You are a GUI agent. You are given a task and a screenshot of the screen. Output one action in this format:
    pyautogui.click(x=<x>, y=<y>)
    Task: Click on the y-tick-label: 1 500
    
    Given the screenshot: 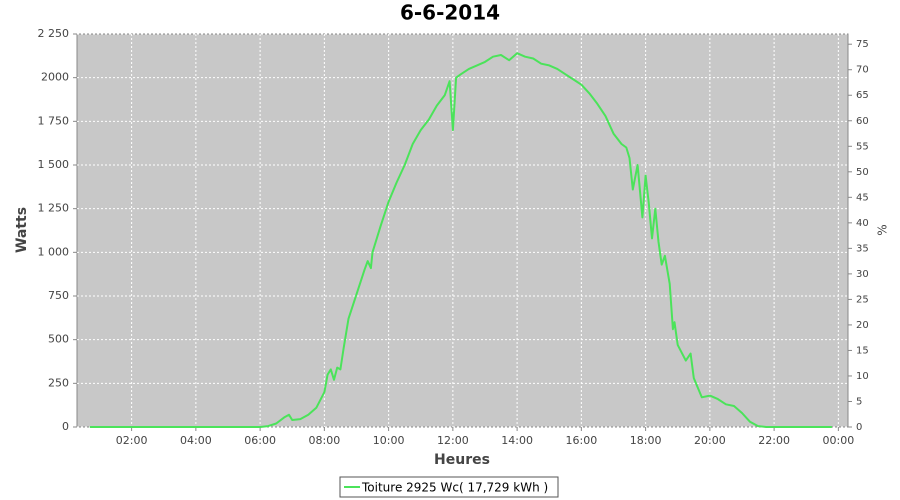 What is the action you would take?
    pyautogui.click(x=54, y=164)
    